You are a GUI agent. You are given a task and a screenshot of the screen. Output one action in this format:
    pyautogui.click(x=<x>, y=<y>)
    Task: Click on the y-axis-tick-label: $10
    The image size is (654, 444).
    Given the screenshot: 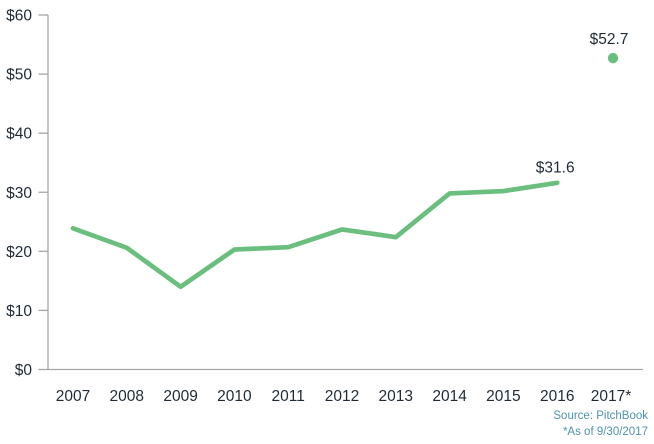 What is the action you would take?
    pyautogui.click(x=19, y=311)
    